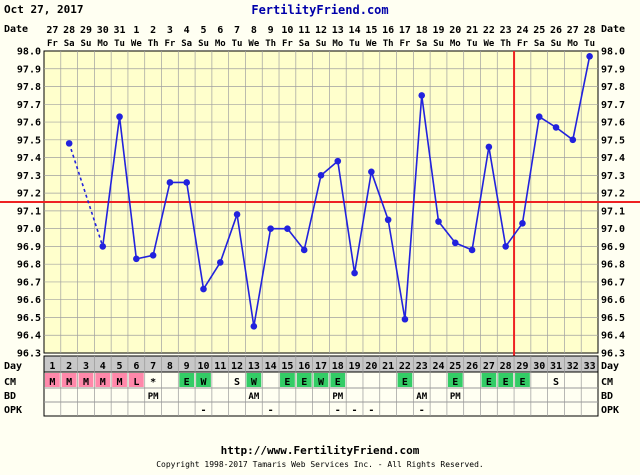  Describe the element at coordinates (472, 366) in the screenshot. I see `cycle-day-label: 26` at that location.